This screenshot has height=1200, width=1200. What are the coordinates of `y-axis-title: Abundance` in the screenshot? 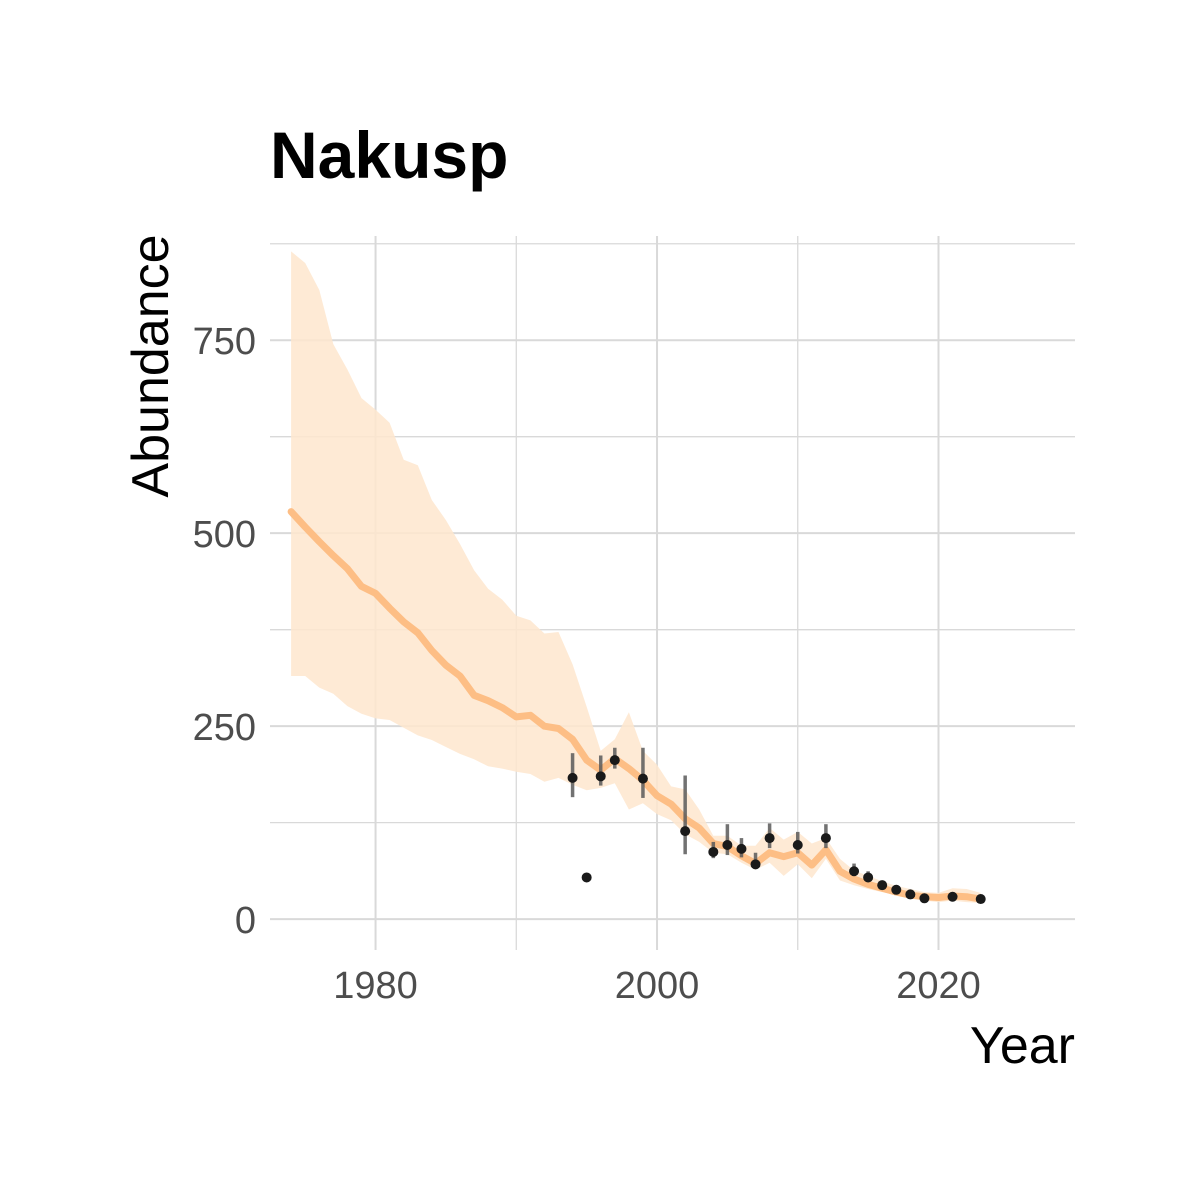 It's located at (151, 365).